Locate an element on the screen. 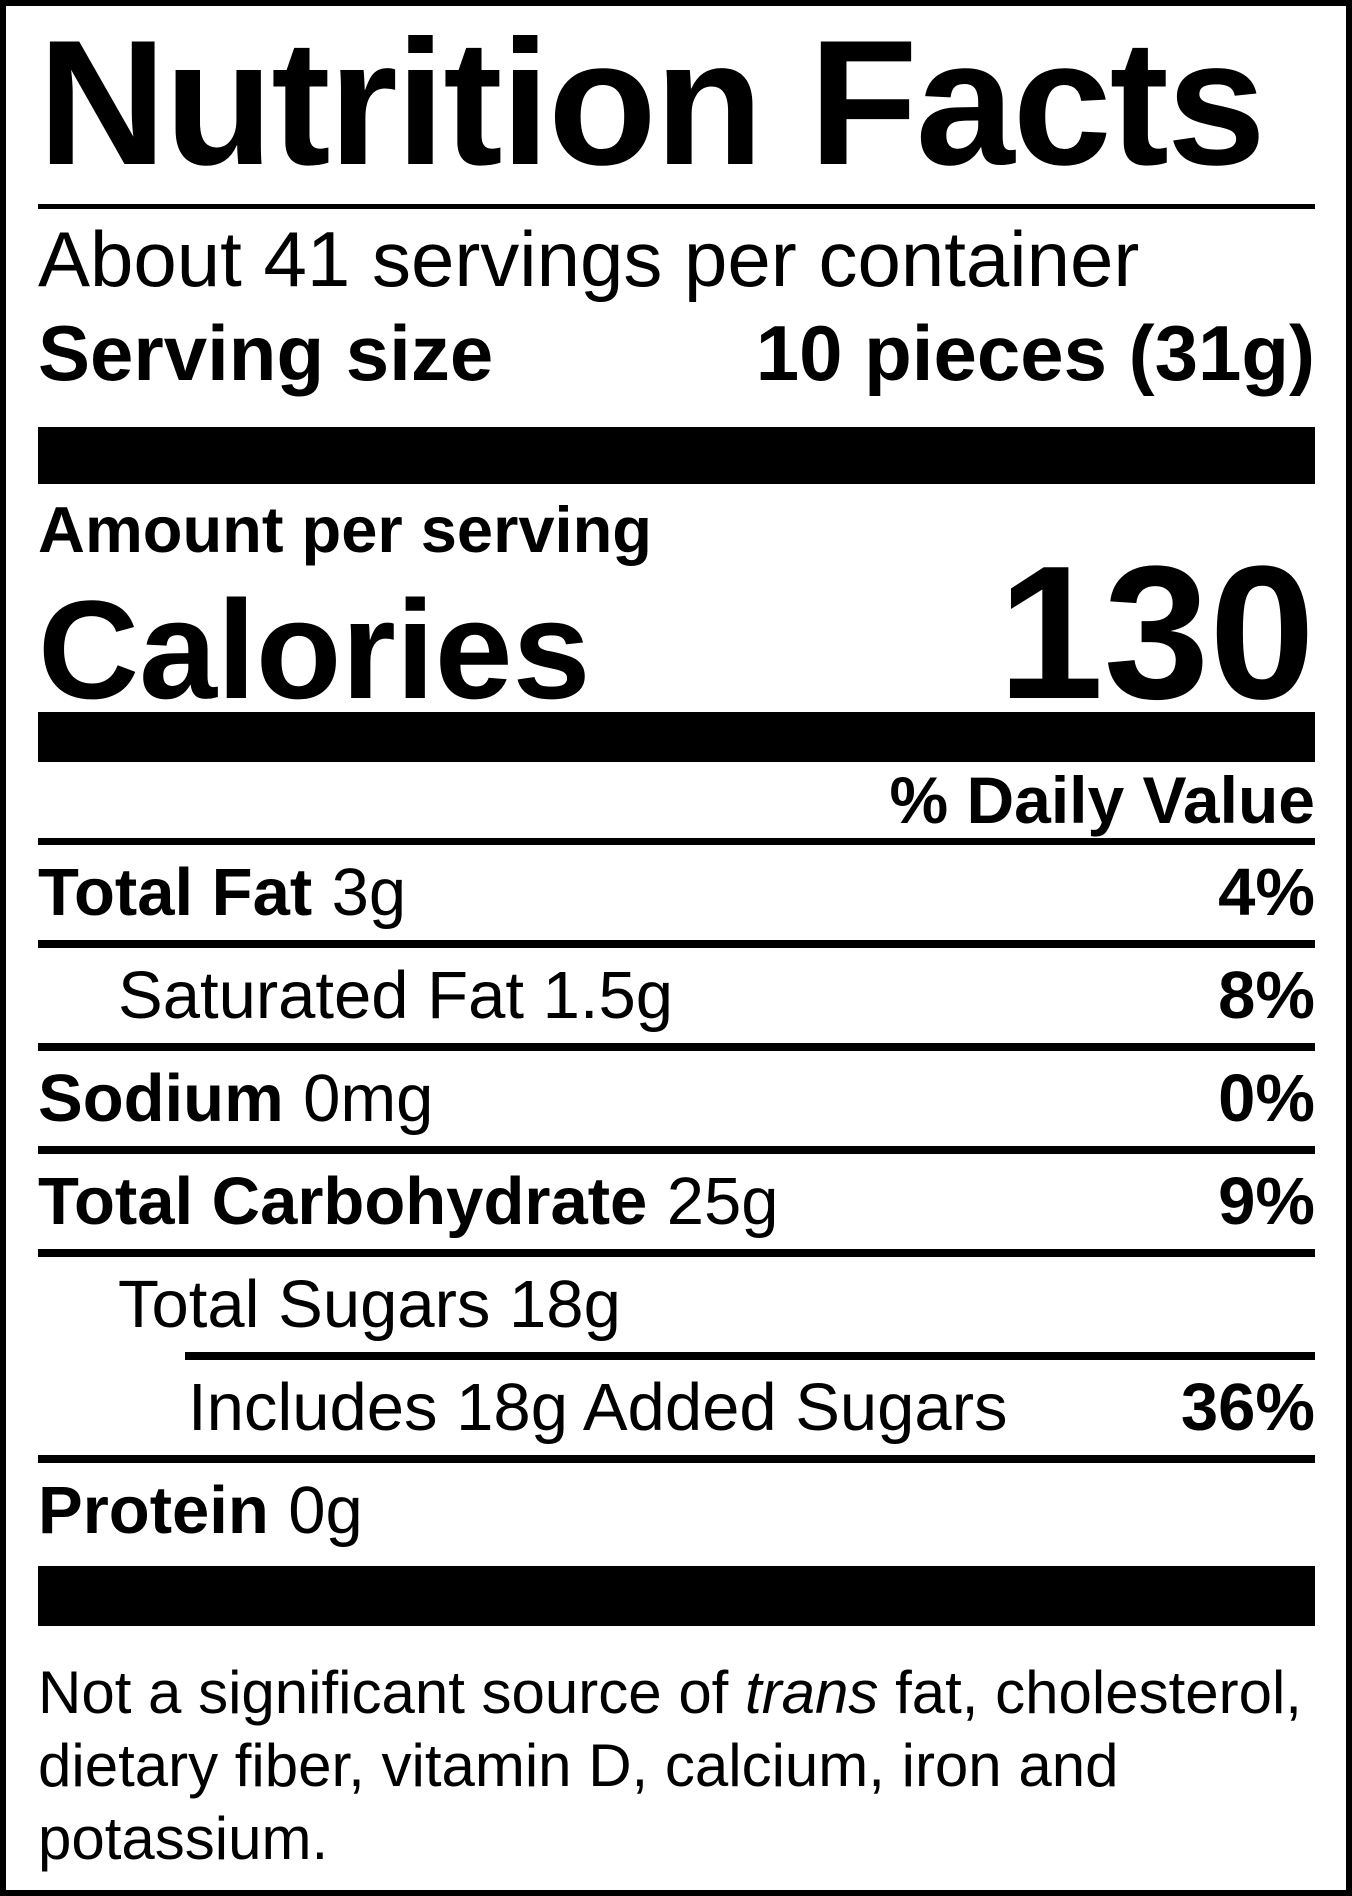  nutrient-row-total-fat: Total Fat 3g 4% is located at coordinates (676, 896).